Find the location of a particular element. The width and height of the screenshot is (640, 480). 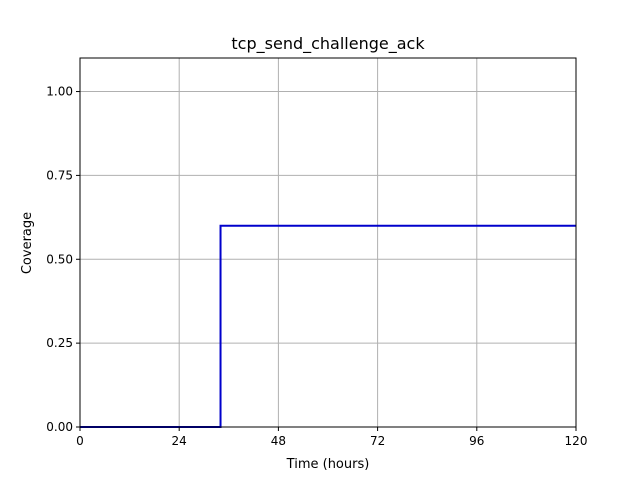

y-axis-label: Coverage is located at coordinates (27, 243).